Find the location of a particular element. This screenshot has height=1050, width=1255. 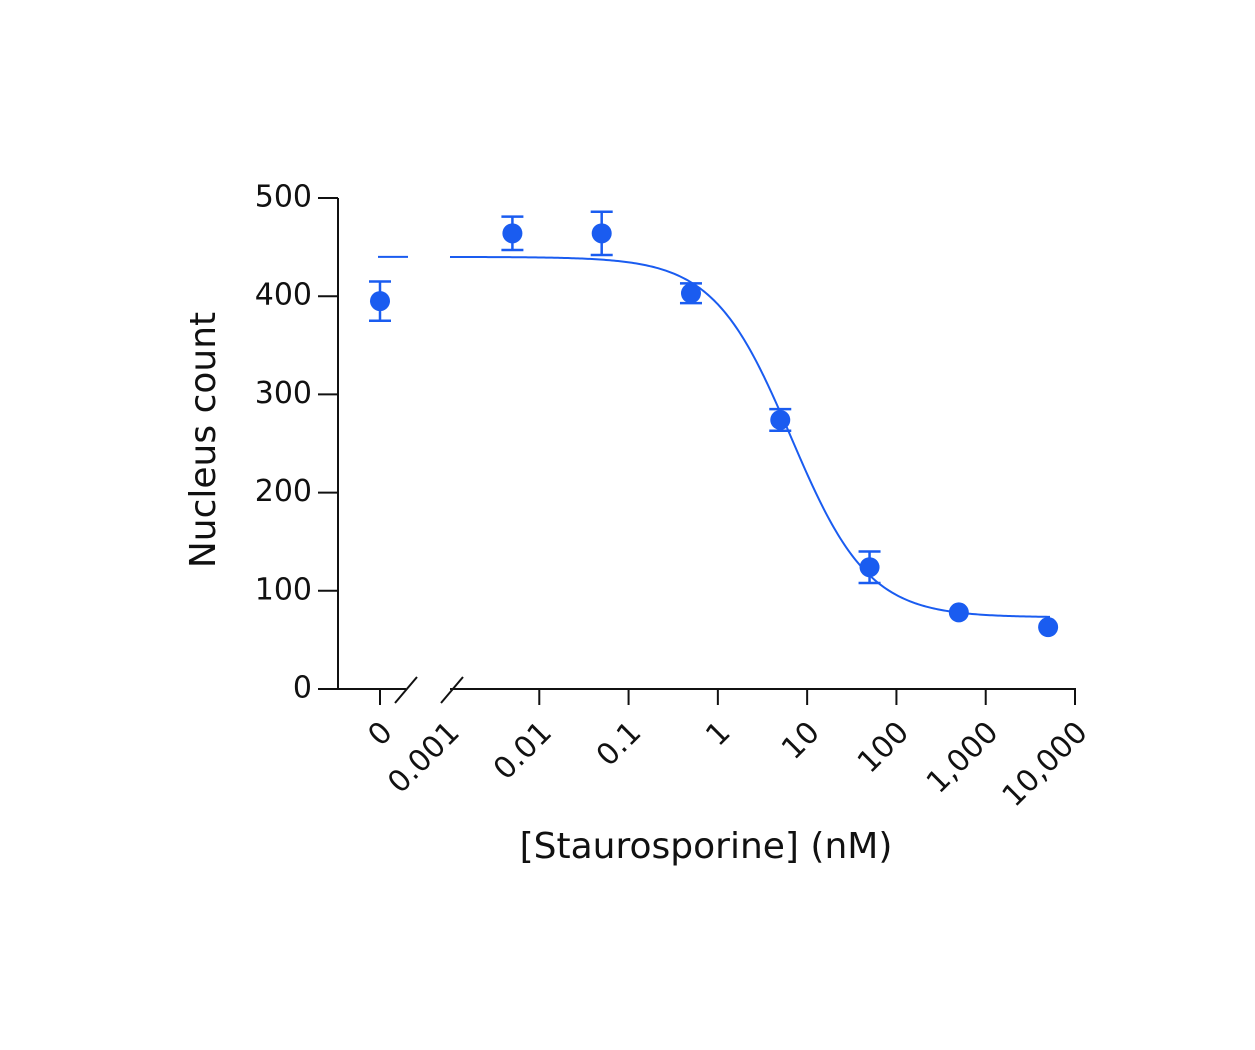

x-tick-label: 1 is located at coordinates (718, 734).